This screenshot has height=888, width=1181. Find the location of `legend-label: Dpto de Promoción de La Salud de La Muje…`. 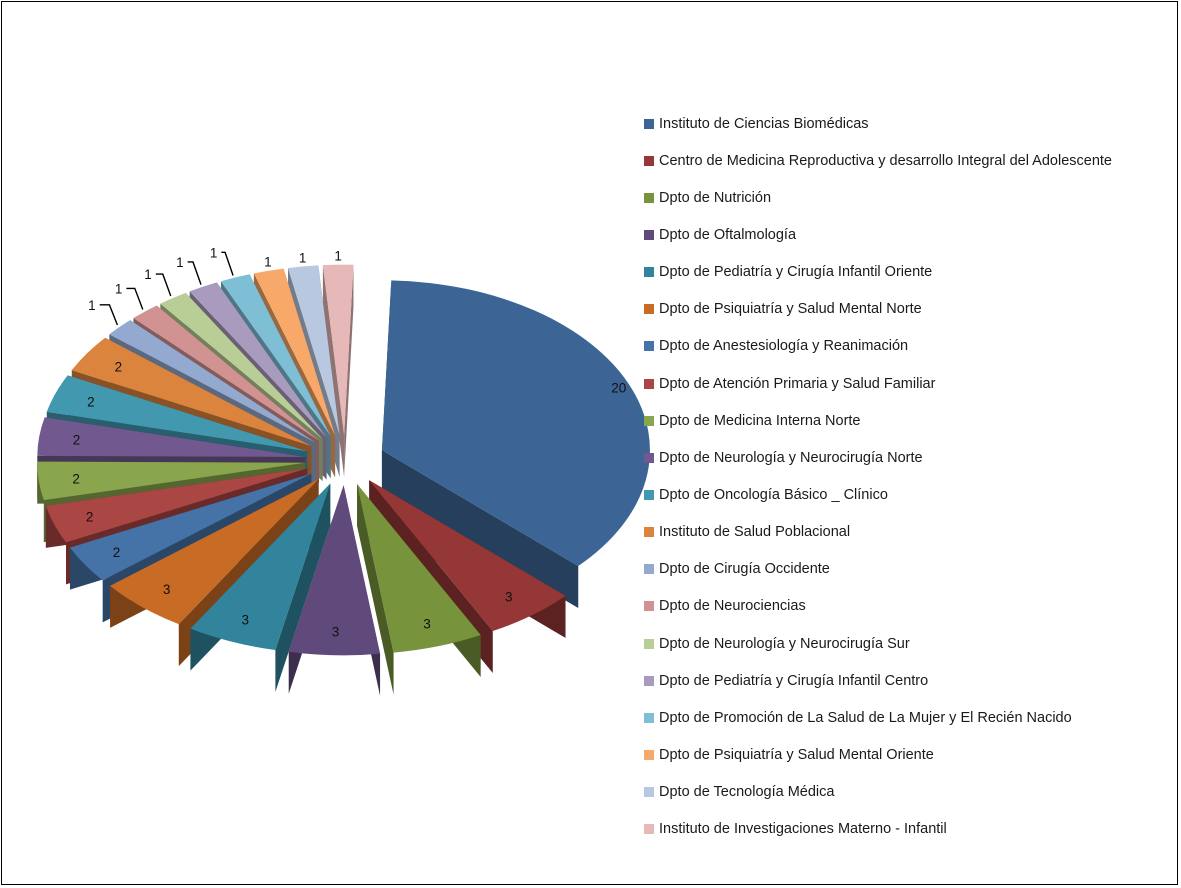

legend-label: Dpto de Promoción de La Salud de La Muje… is located at coordinates (865, 717).